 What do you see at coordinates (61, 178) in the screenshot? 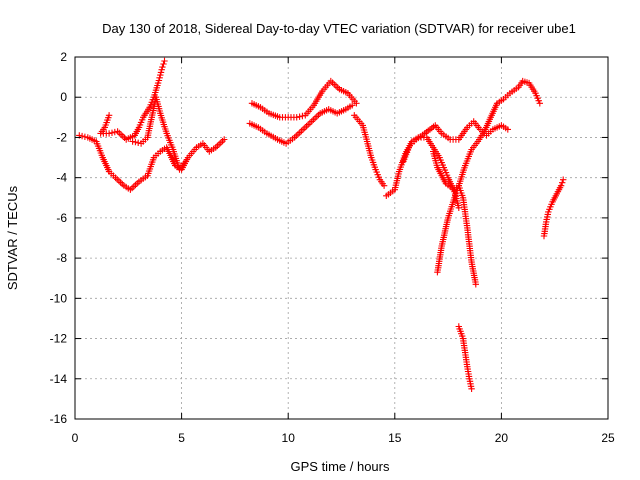
I see `y-tick-label: -4` at bounding box center [61, 178].